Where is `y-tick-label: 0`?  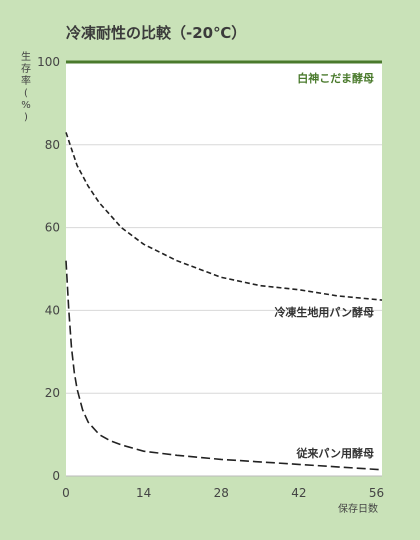
y-tick-label: 0 is located at coordinates (56, 476).